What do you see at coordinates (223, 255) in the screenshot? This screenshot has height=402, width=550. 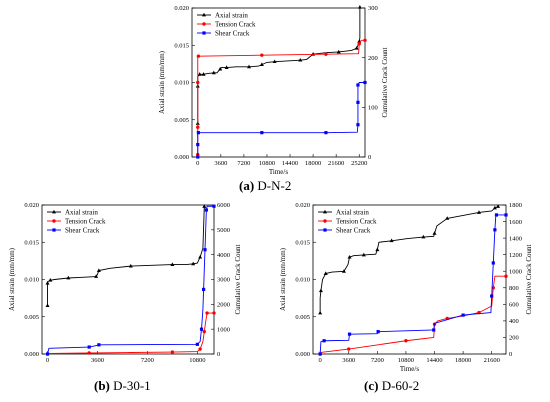 I see `y2-tick-label: 4000` at bounding box center [223, 255].